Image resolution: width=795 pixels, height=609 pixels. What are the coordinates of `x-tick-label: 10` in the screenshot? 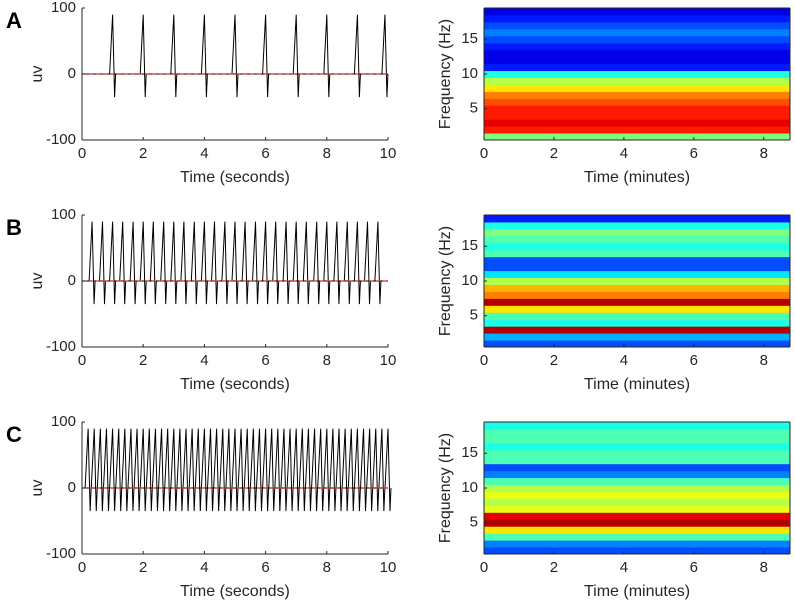 It's located at (388, 153).